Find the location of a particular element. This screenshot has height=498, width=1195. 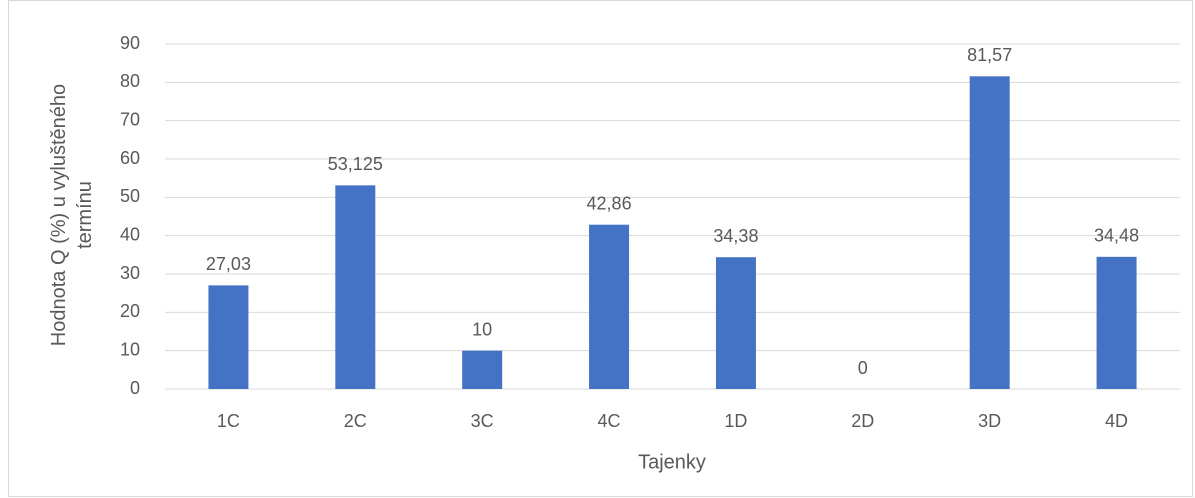

x-tick-label: 1C is located at coordinates (228, 421).